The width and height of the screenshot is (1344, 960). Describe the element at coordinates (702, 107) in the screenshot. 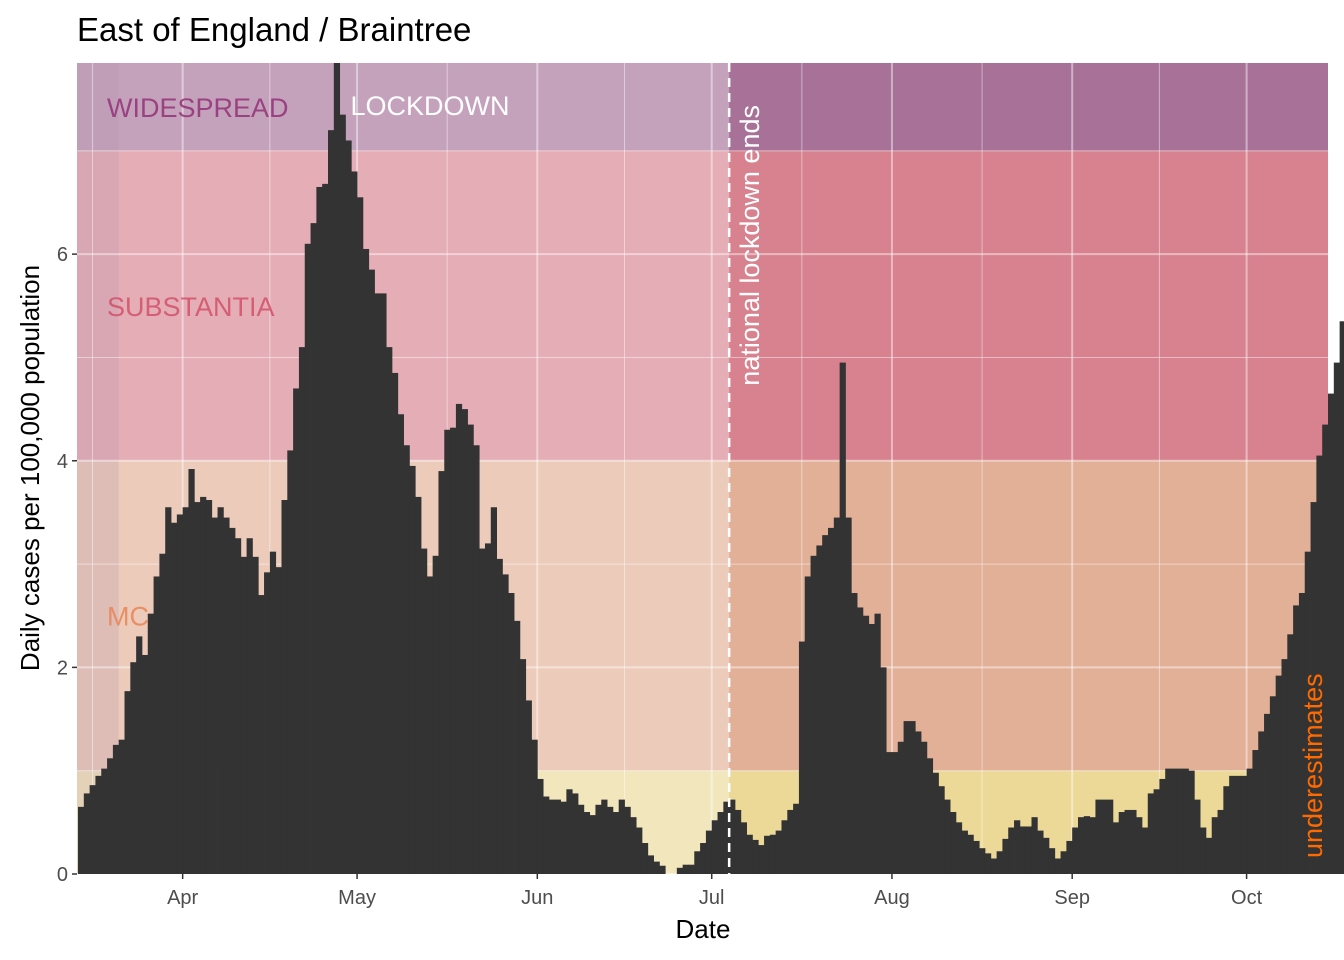

I see `band-widespread` at that location.